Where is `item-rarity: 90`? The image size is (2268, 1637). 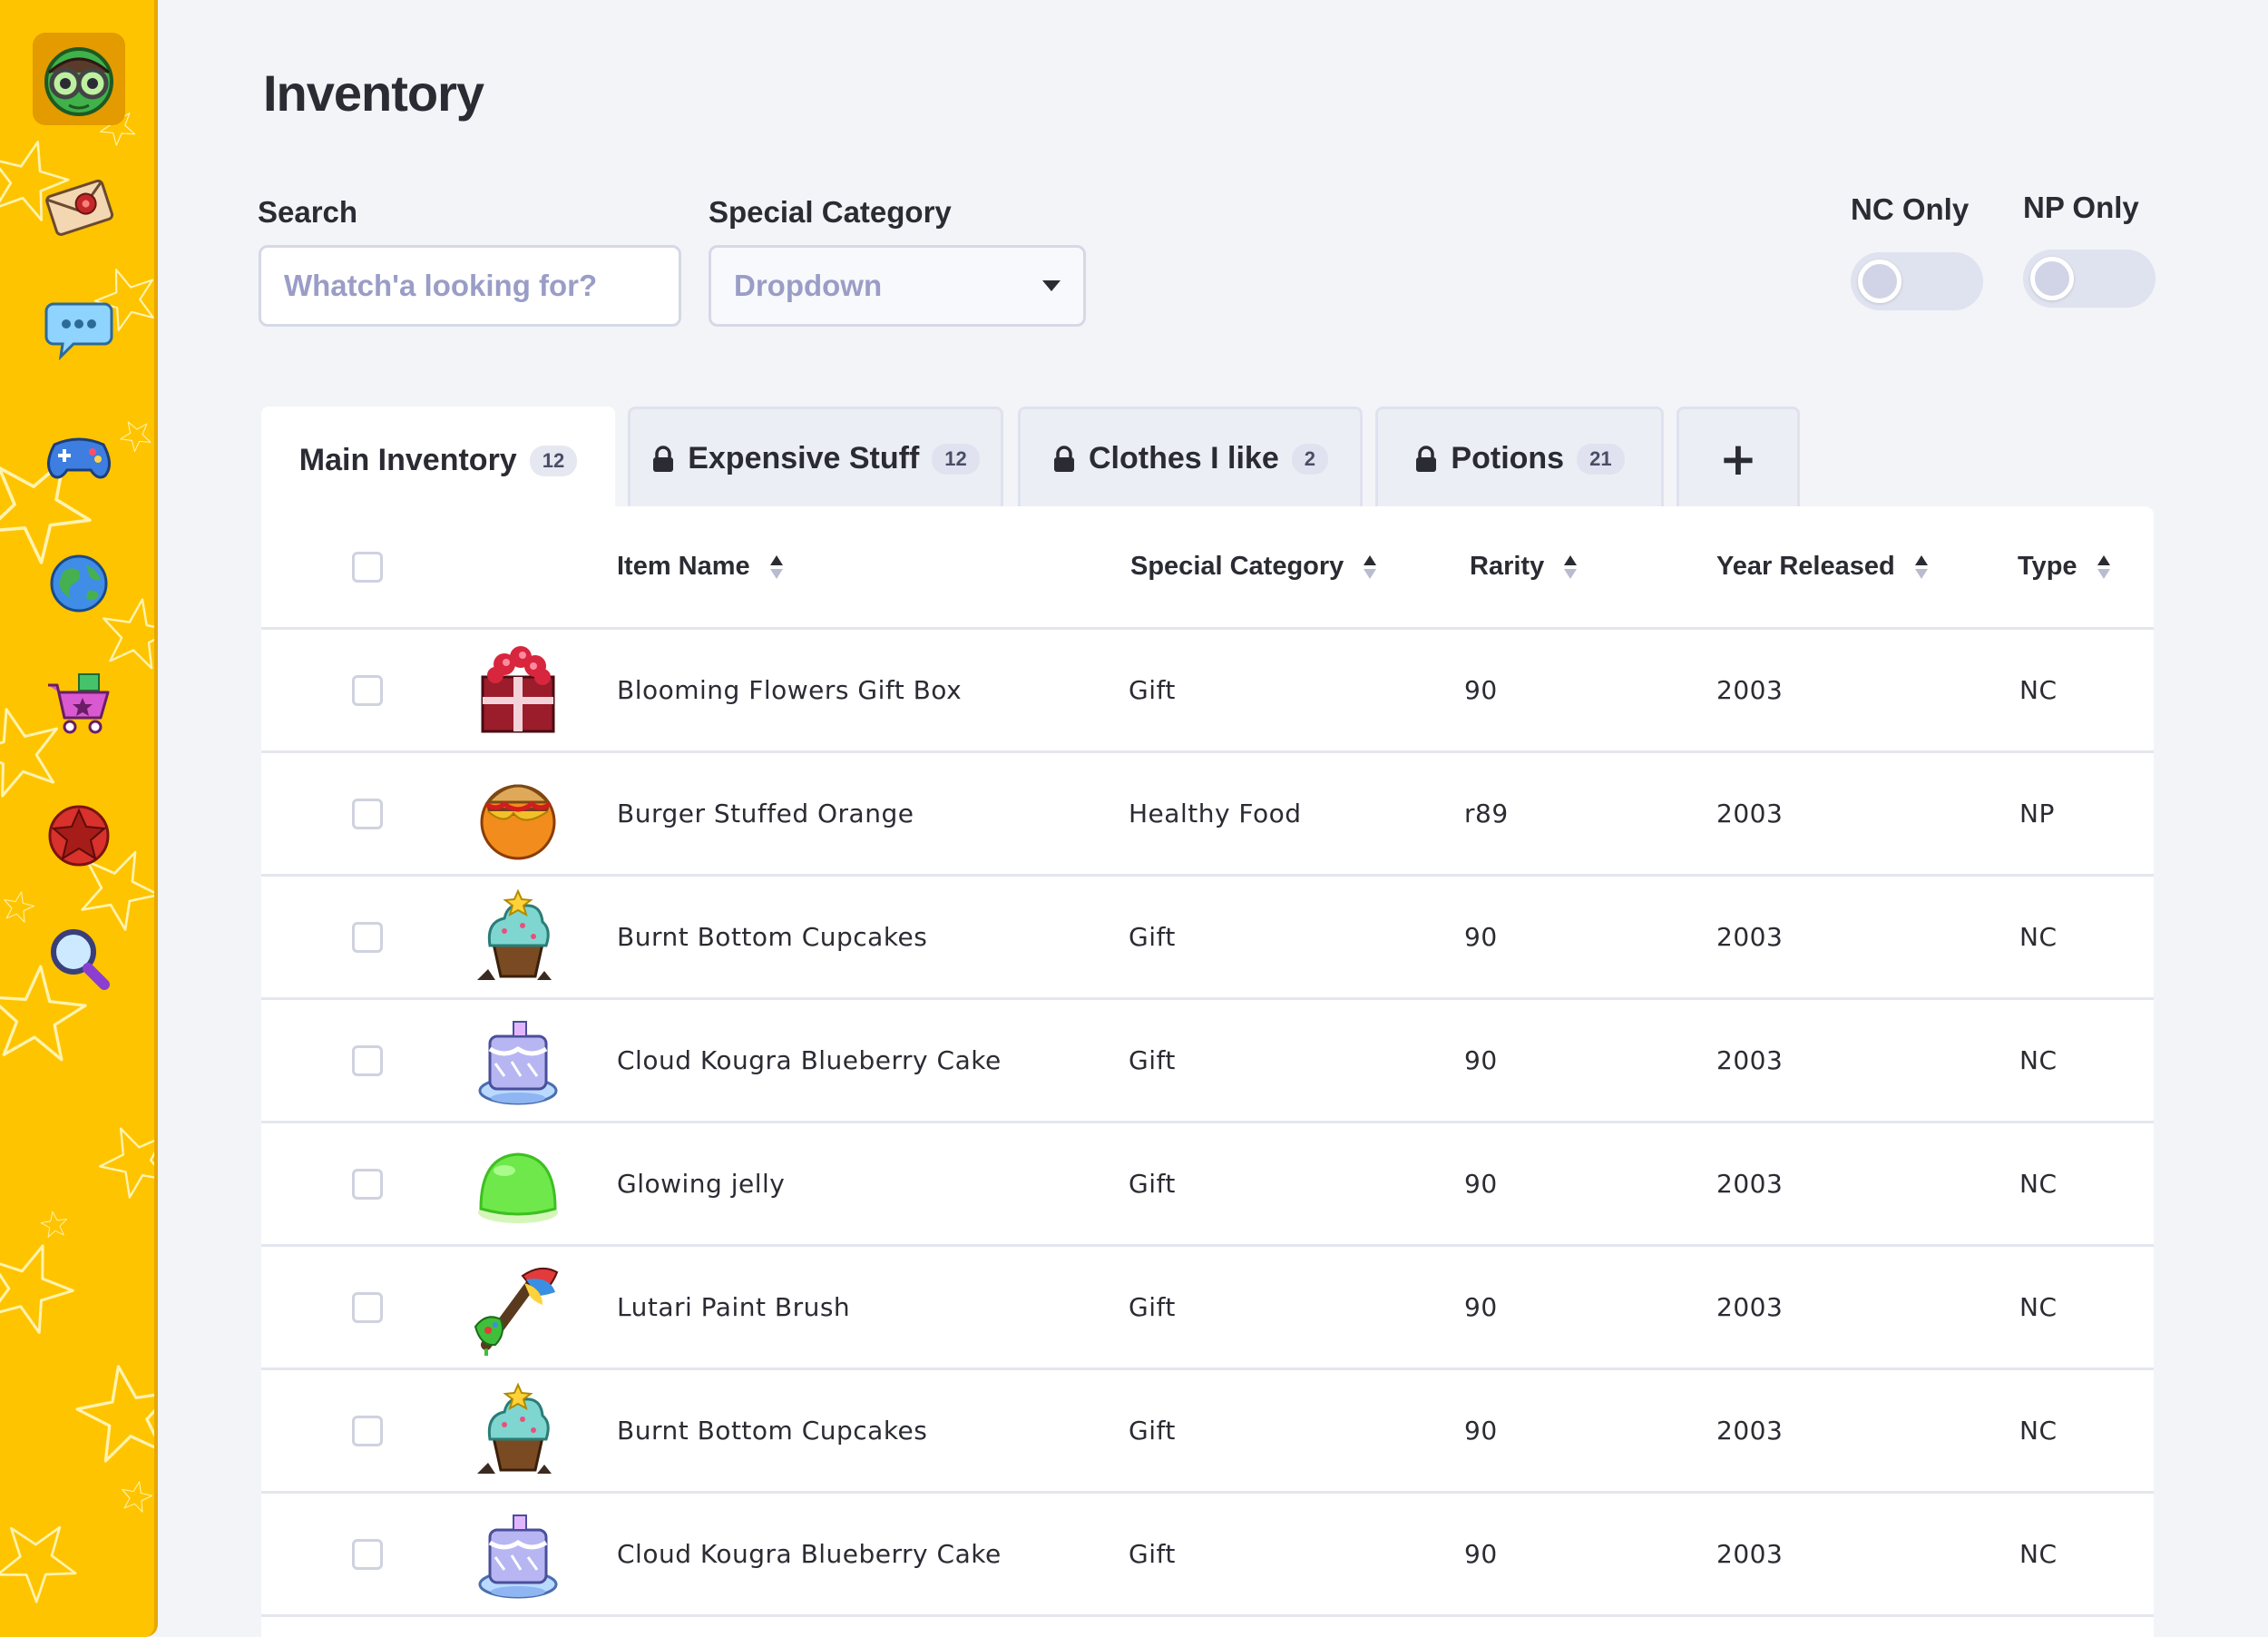
item-rarity: 90 is located at coordinates (1481, 1060).